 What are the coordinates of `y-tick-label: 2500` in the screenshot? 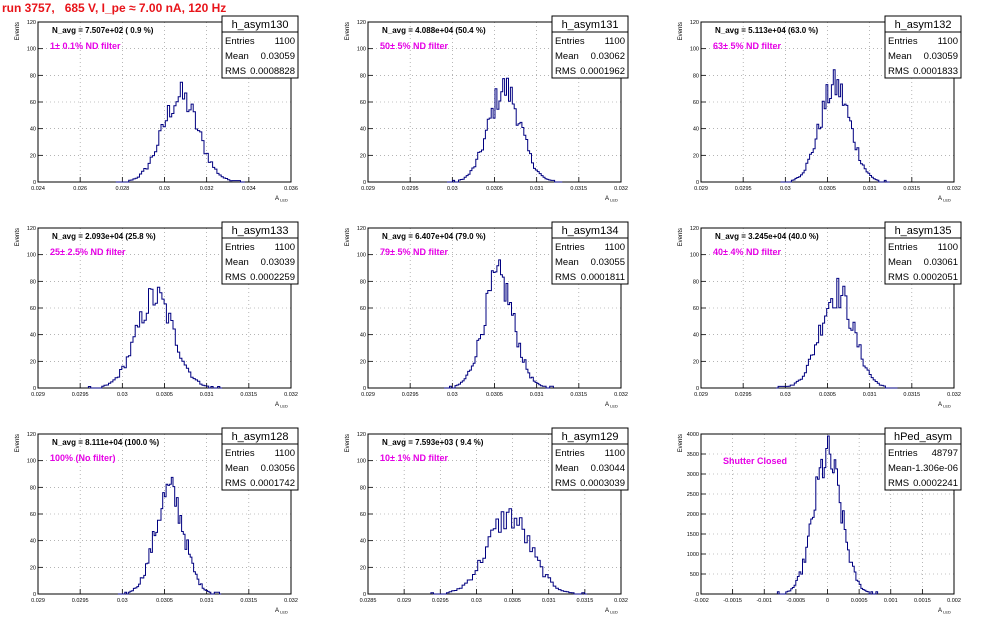 It's located at (693, 495).